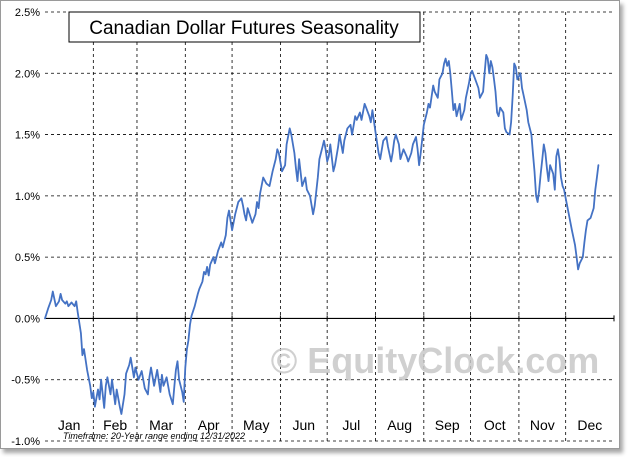 This screenshot has height=457, width=628. What do you see at coordinates (25, 442) in the screenshot?
I see `y-tick-label: -1.0%` at bounding box center [25, 442].